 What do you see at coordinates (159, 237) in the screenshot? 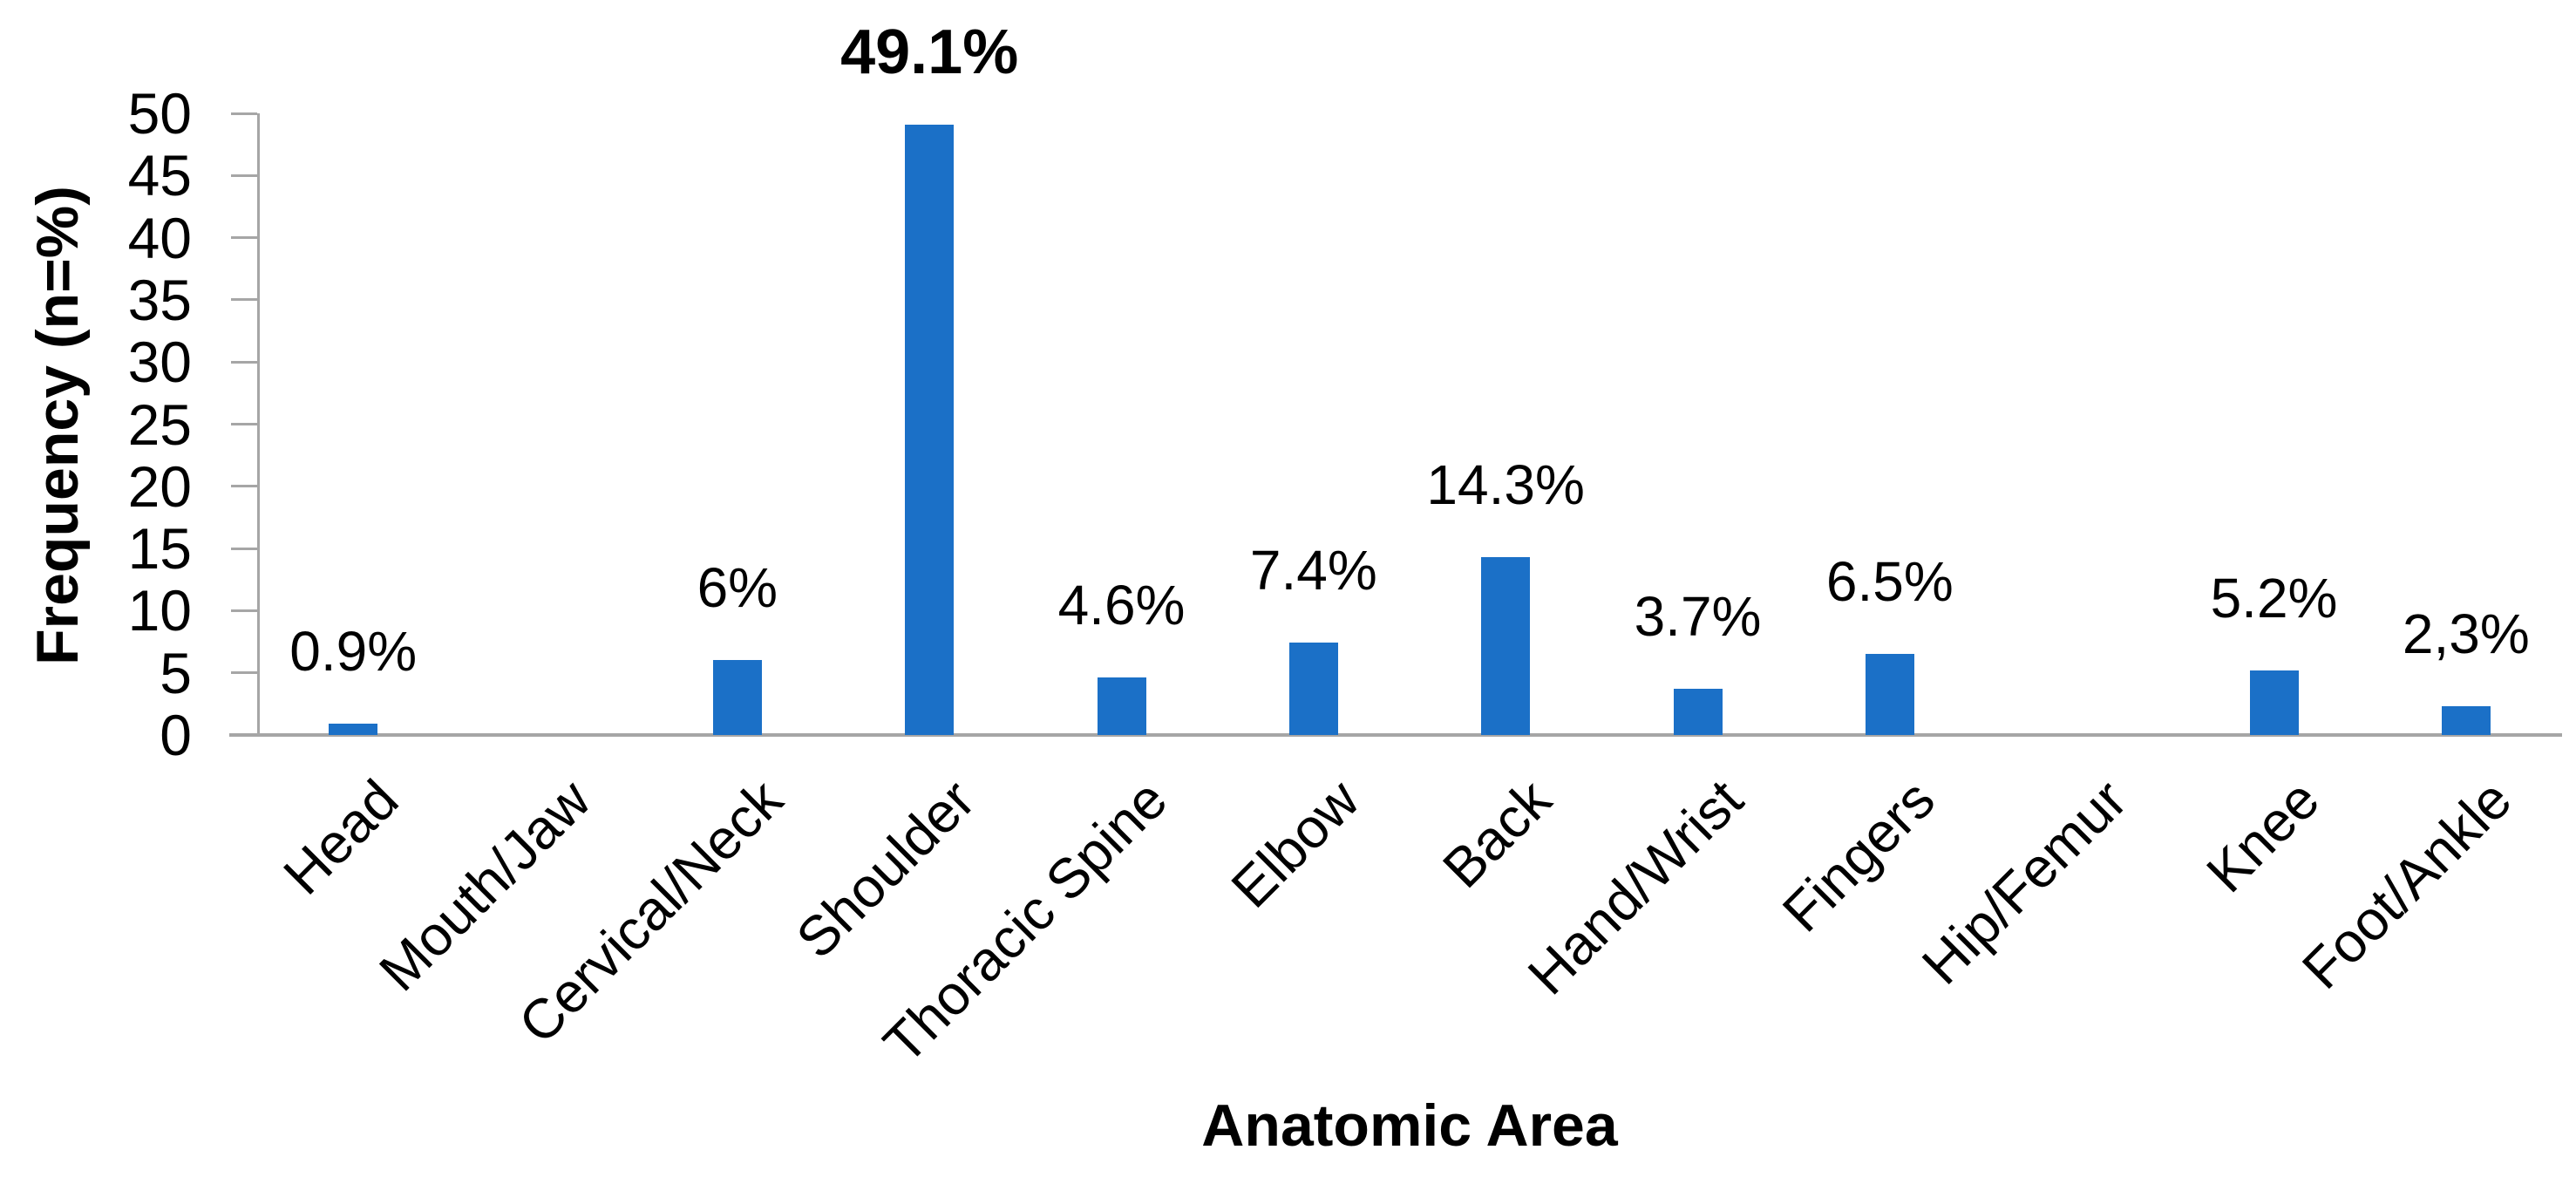
I see `y-tick-label: 40` at bounding box center [159, 237].